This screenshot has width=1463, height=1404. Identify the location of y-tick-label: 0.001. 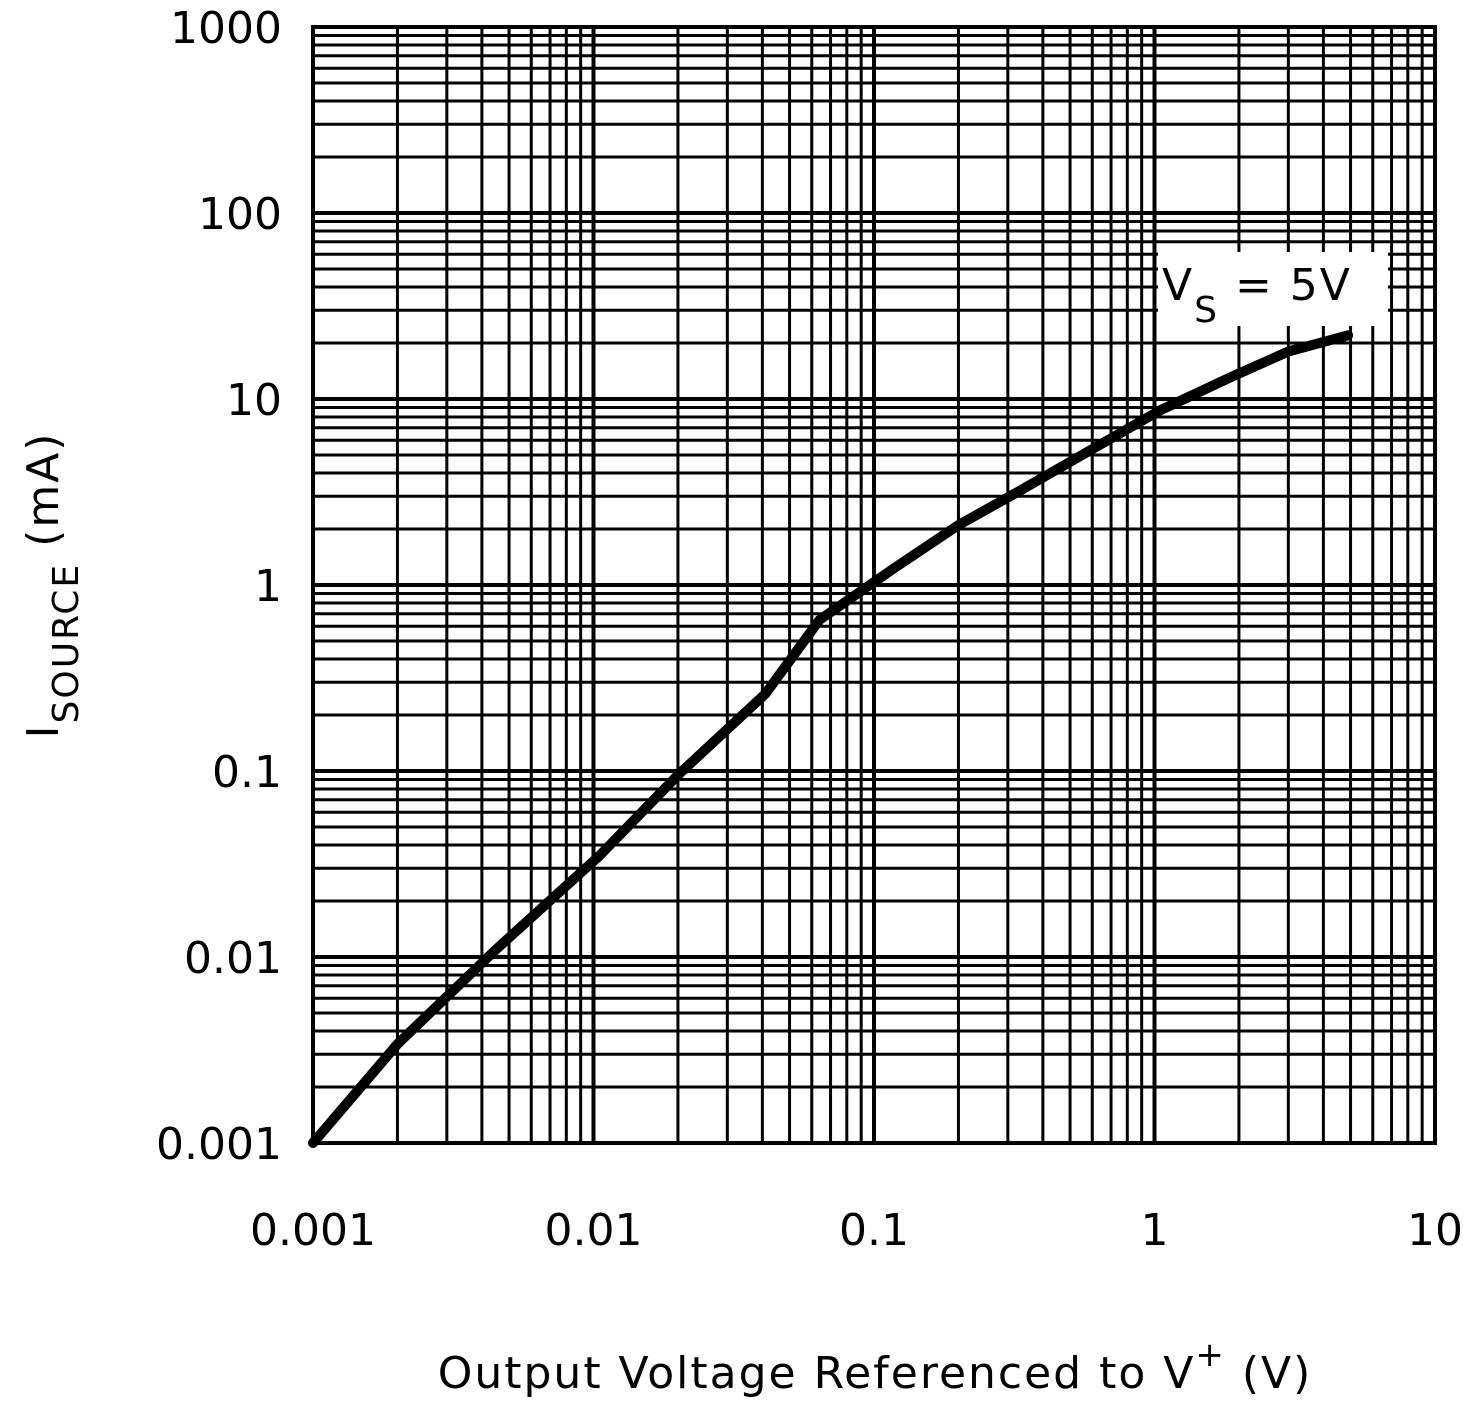
(219, 1144).